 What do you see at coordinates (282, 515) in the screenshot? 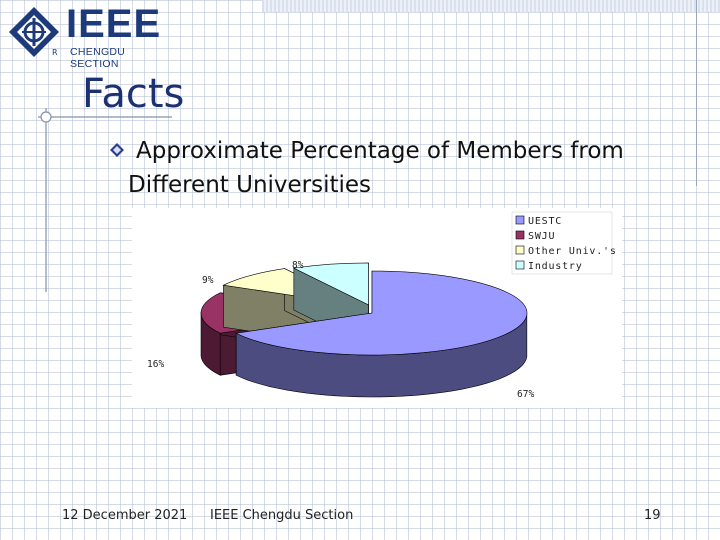
I see `footer-org: IEEE Chengdu Section` at bounding box center [282, 515].